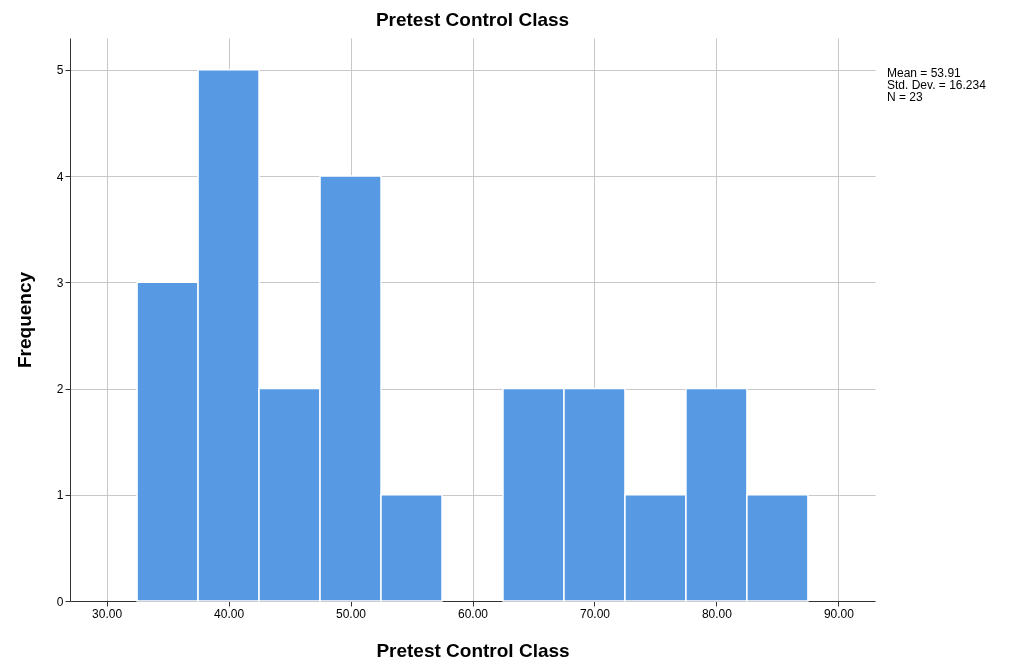 Image resolution: width=1020 pixels, height=670 pixels. What do you see at coordinates (595, 613) in the screenshot?
I see `x-tick-label: 70.00` at bounding box center [595, 613].